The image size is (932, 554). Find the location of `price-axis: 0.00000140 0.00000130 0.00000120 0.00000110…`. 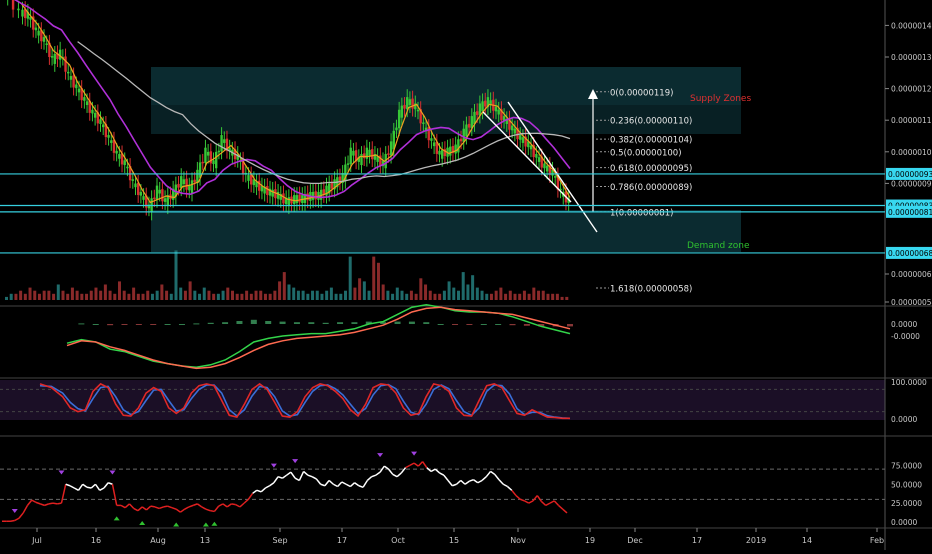

price-axis: 0.00000140 0.00000130 0.00000120 0.00000110… is located at coordinates (908, 274).